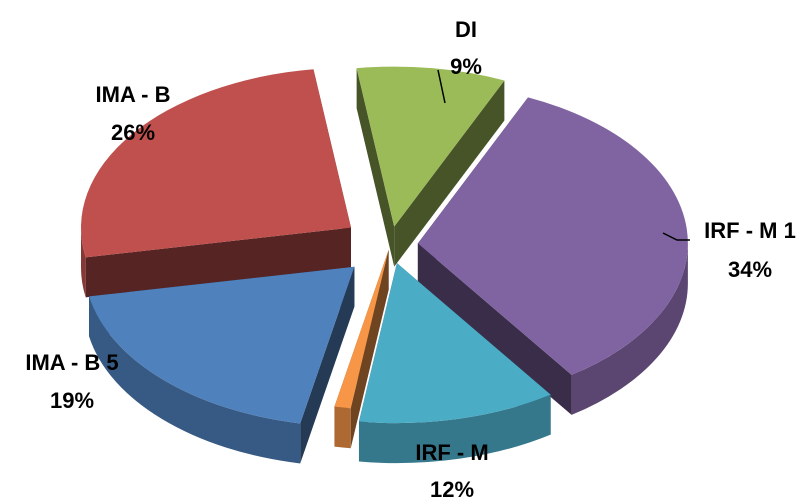 The image size is (809, 500). Describe the element at coordinates (71, 362) in the screenshot. I see `slice-label-ima-b5: IMA - B 5` at that location.